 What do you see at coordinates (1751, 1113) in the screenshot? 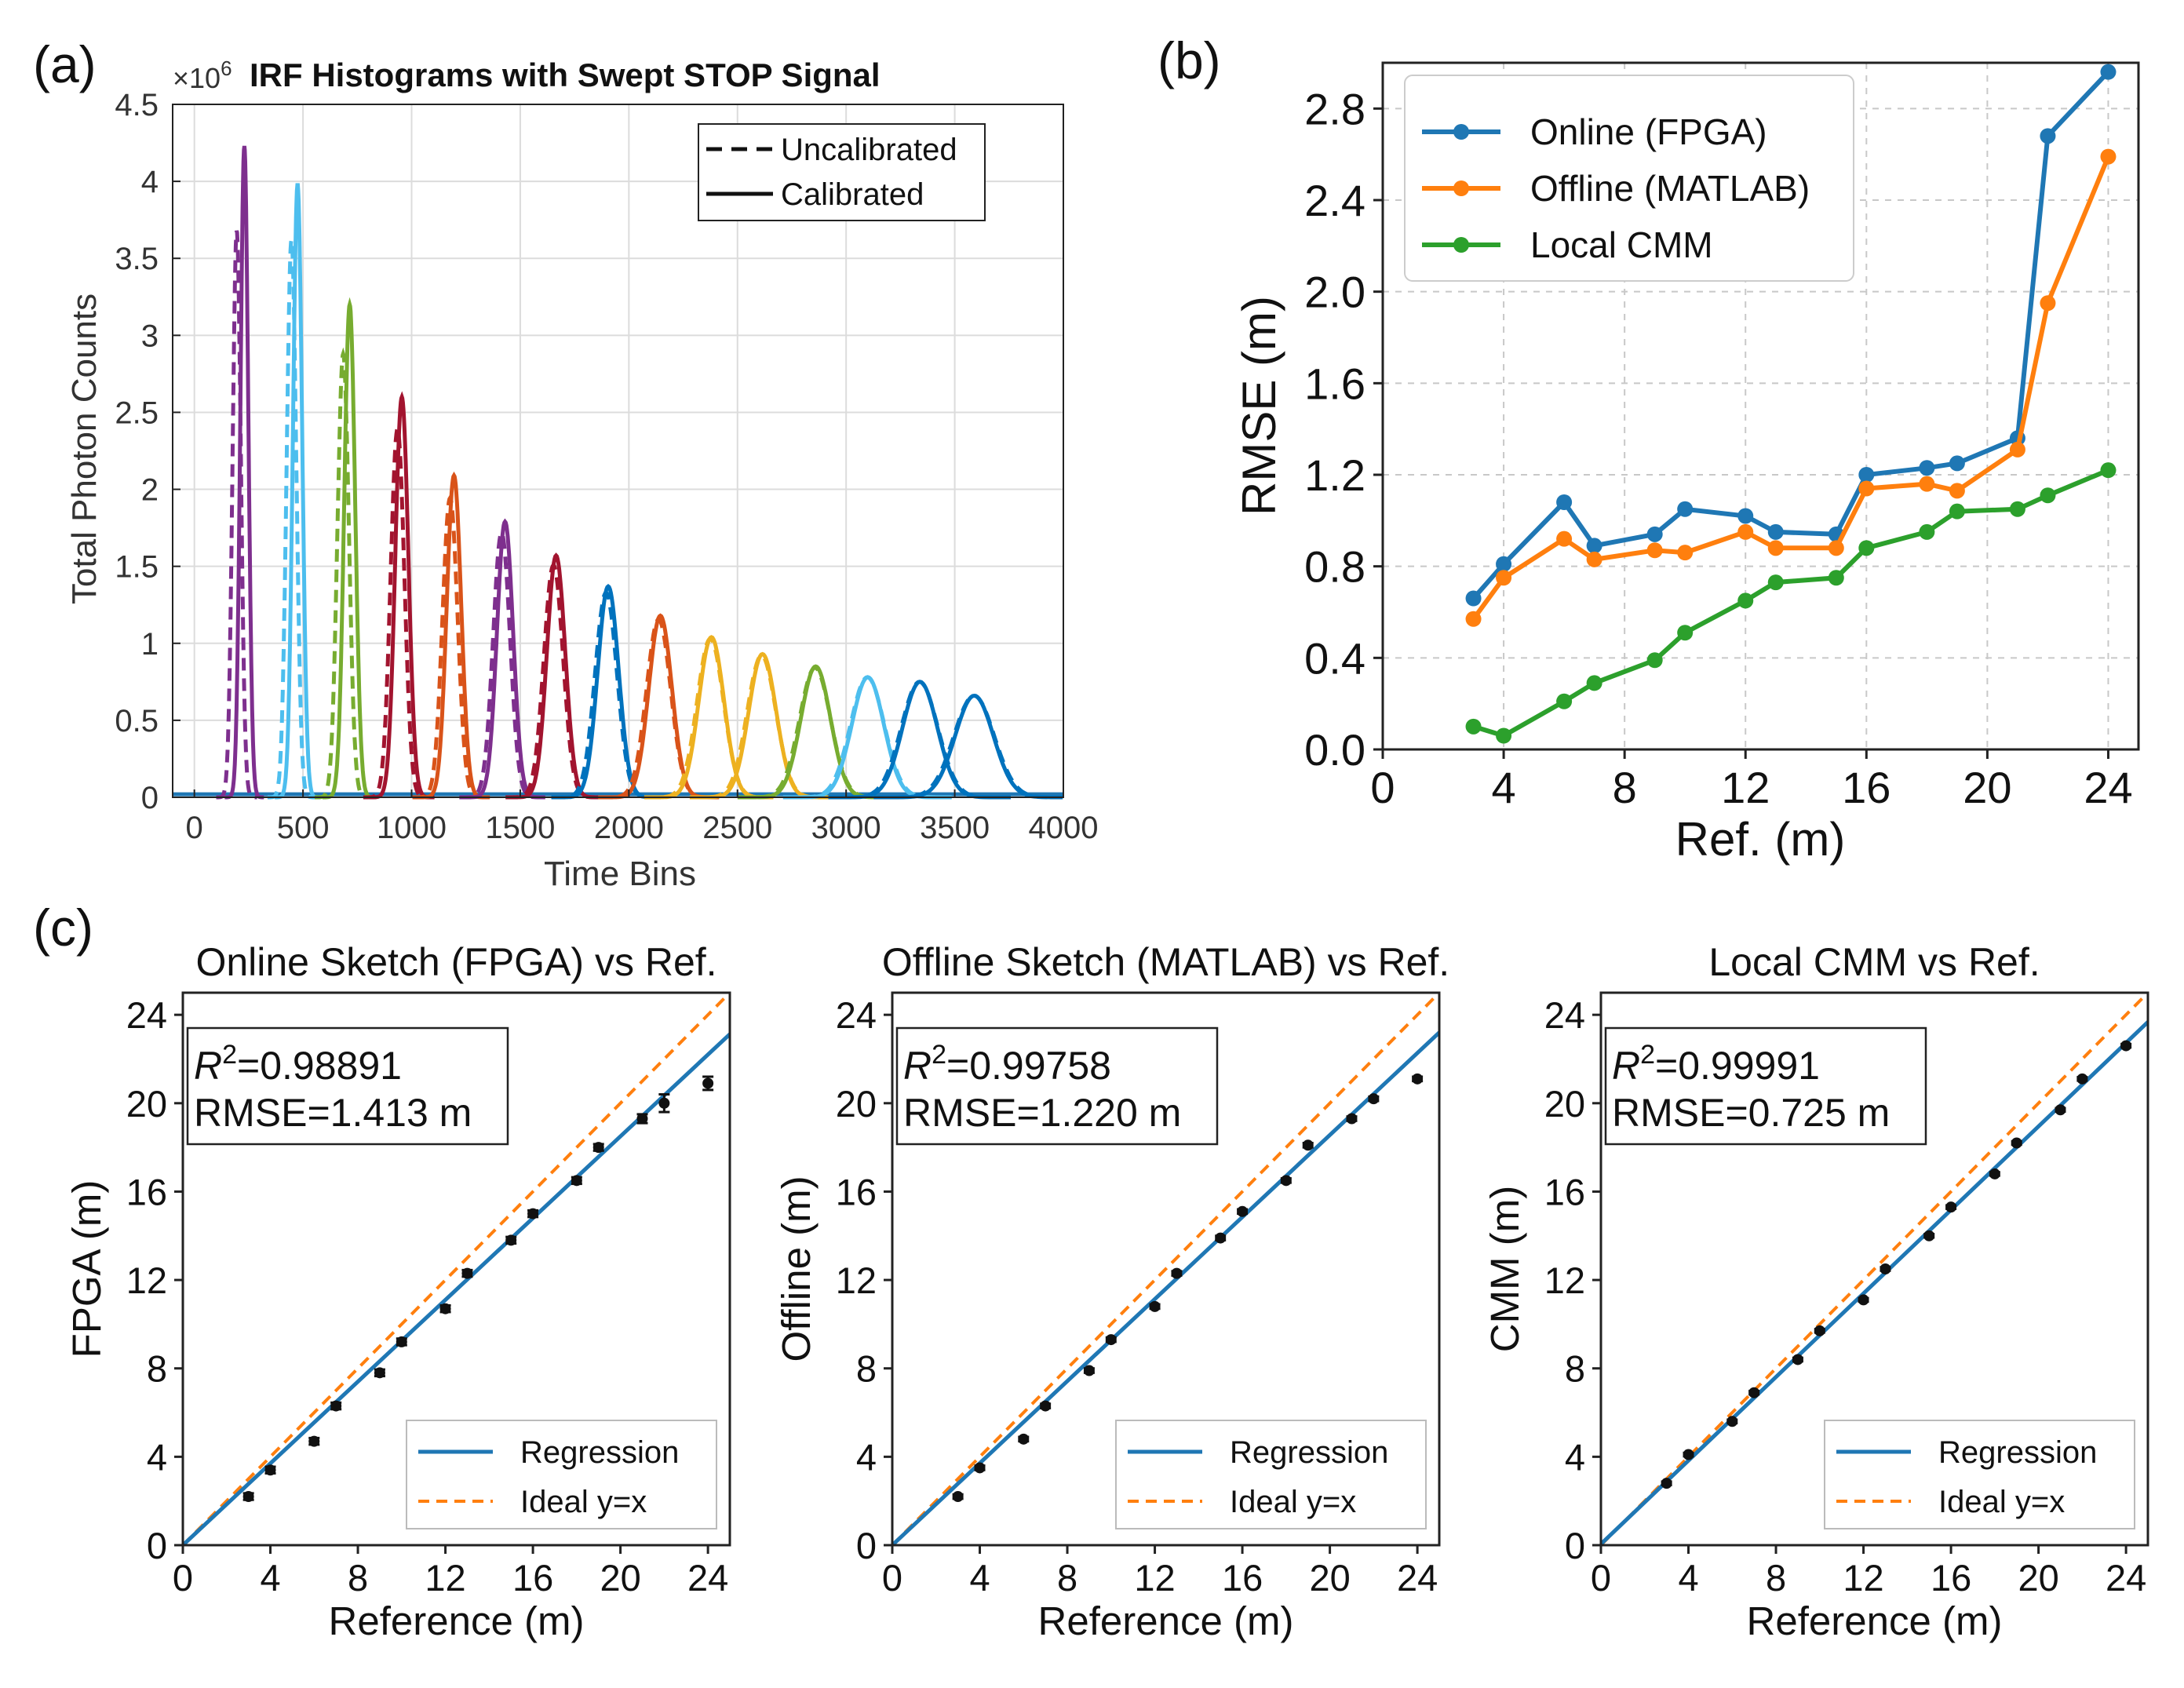
I see `chart-c3-rmse: RMSE=0.725 m` at bounding box center [1751, 1113].